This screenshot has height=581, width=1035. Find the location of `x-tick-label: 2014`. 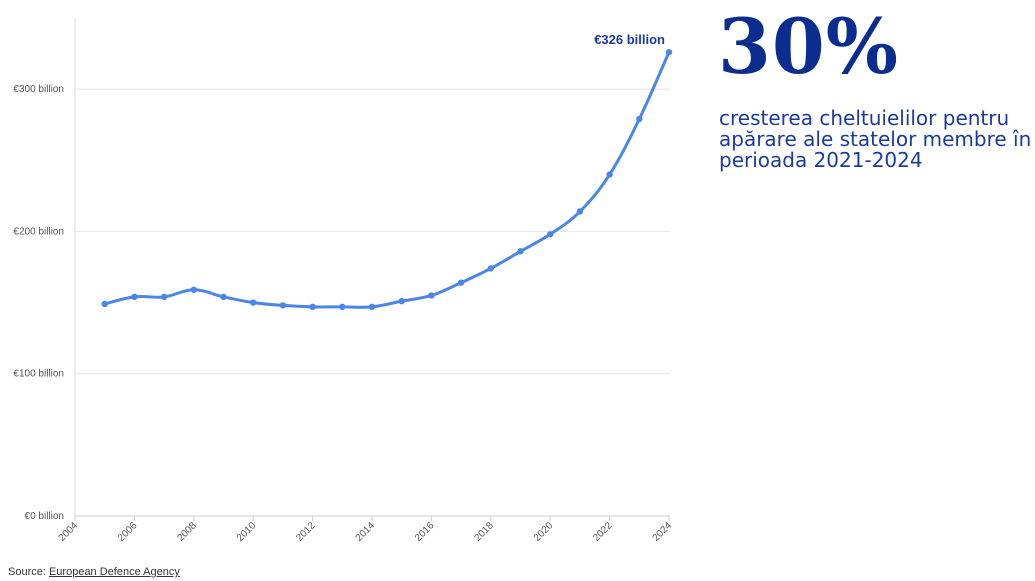

x-tick-label: 2014 is located at coordinates (366, 532).